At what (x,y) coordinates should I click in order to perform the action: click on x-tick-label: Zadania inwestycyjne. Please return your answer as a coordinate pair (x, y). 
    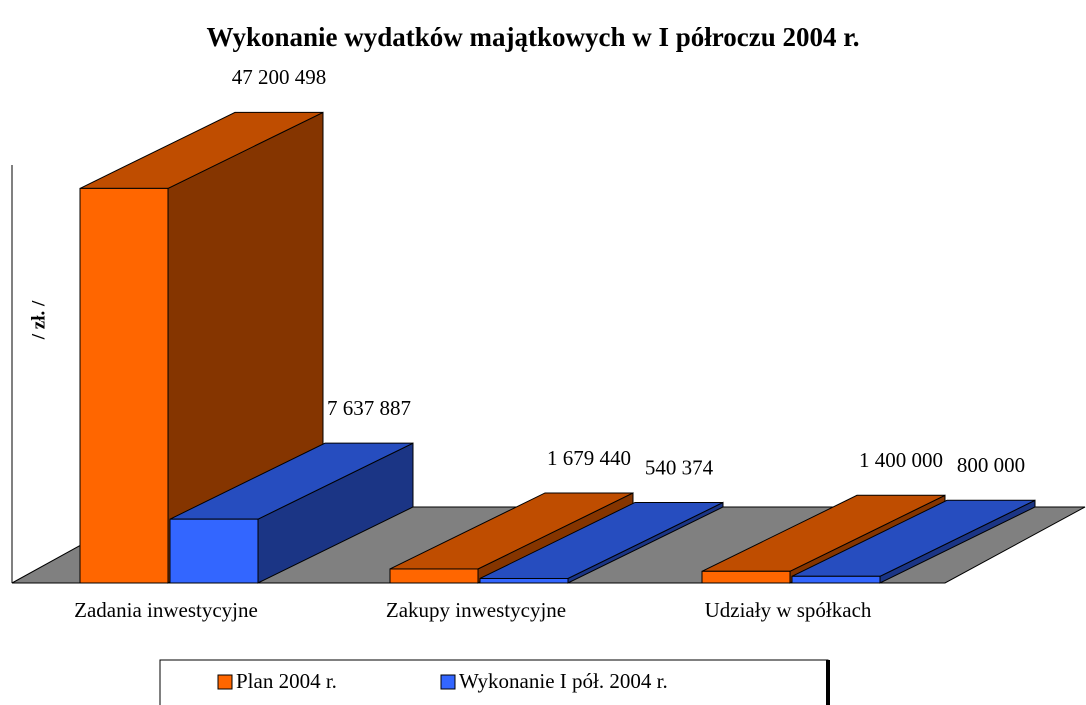
    Looking at the image, I should click on (166, 610).